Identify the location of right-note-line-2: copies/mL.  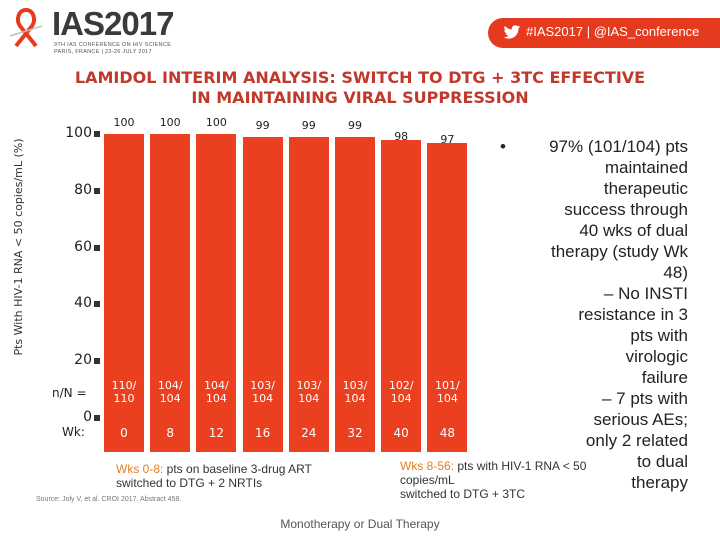
(427, 480).